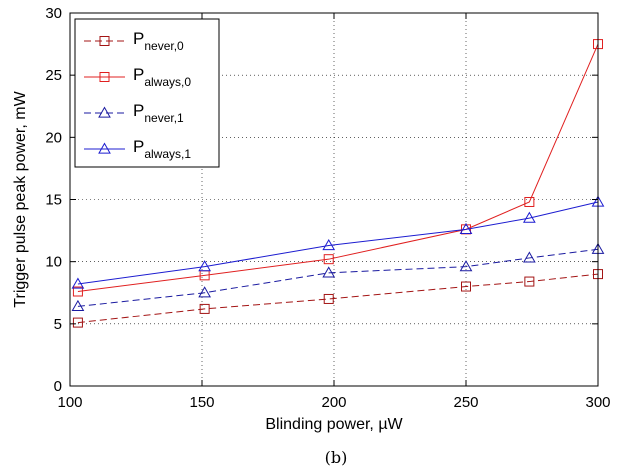 This screenshot has height=475, width=636. I want to click on legend-label-subscript: always,1, so click(167, 154).